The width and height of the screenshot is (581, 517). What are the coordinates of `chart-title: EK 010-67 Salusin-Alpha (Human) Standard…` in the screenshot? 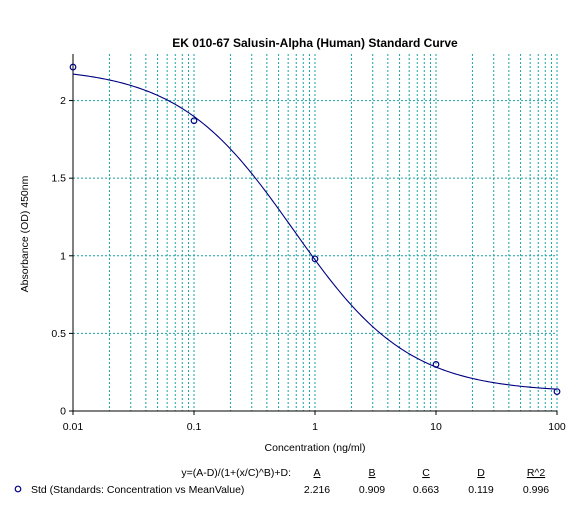 It's located at (315, 43).